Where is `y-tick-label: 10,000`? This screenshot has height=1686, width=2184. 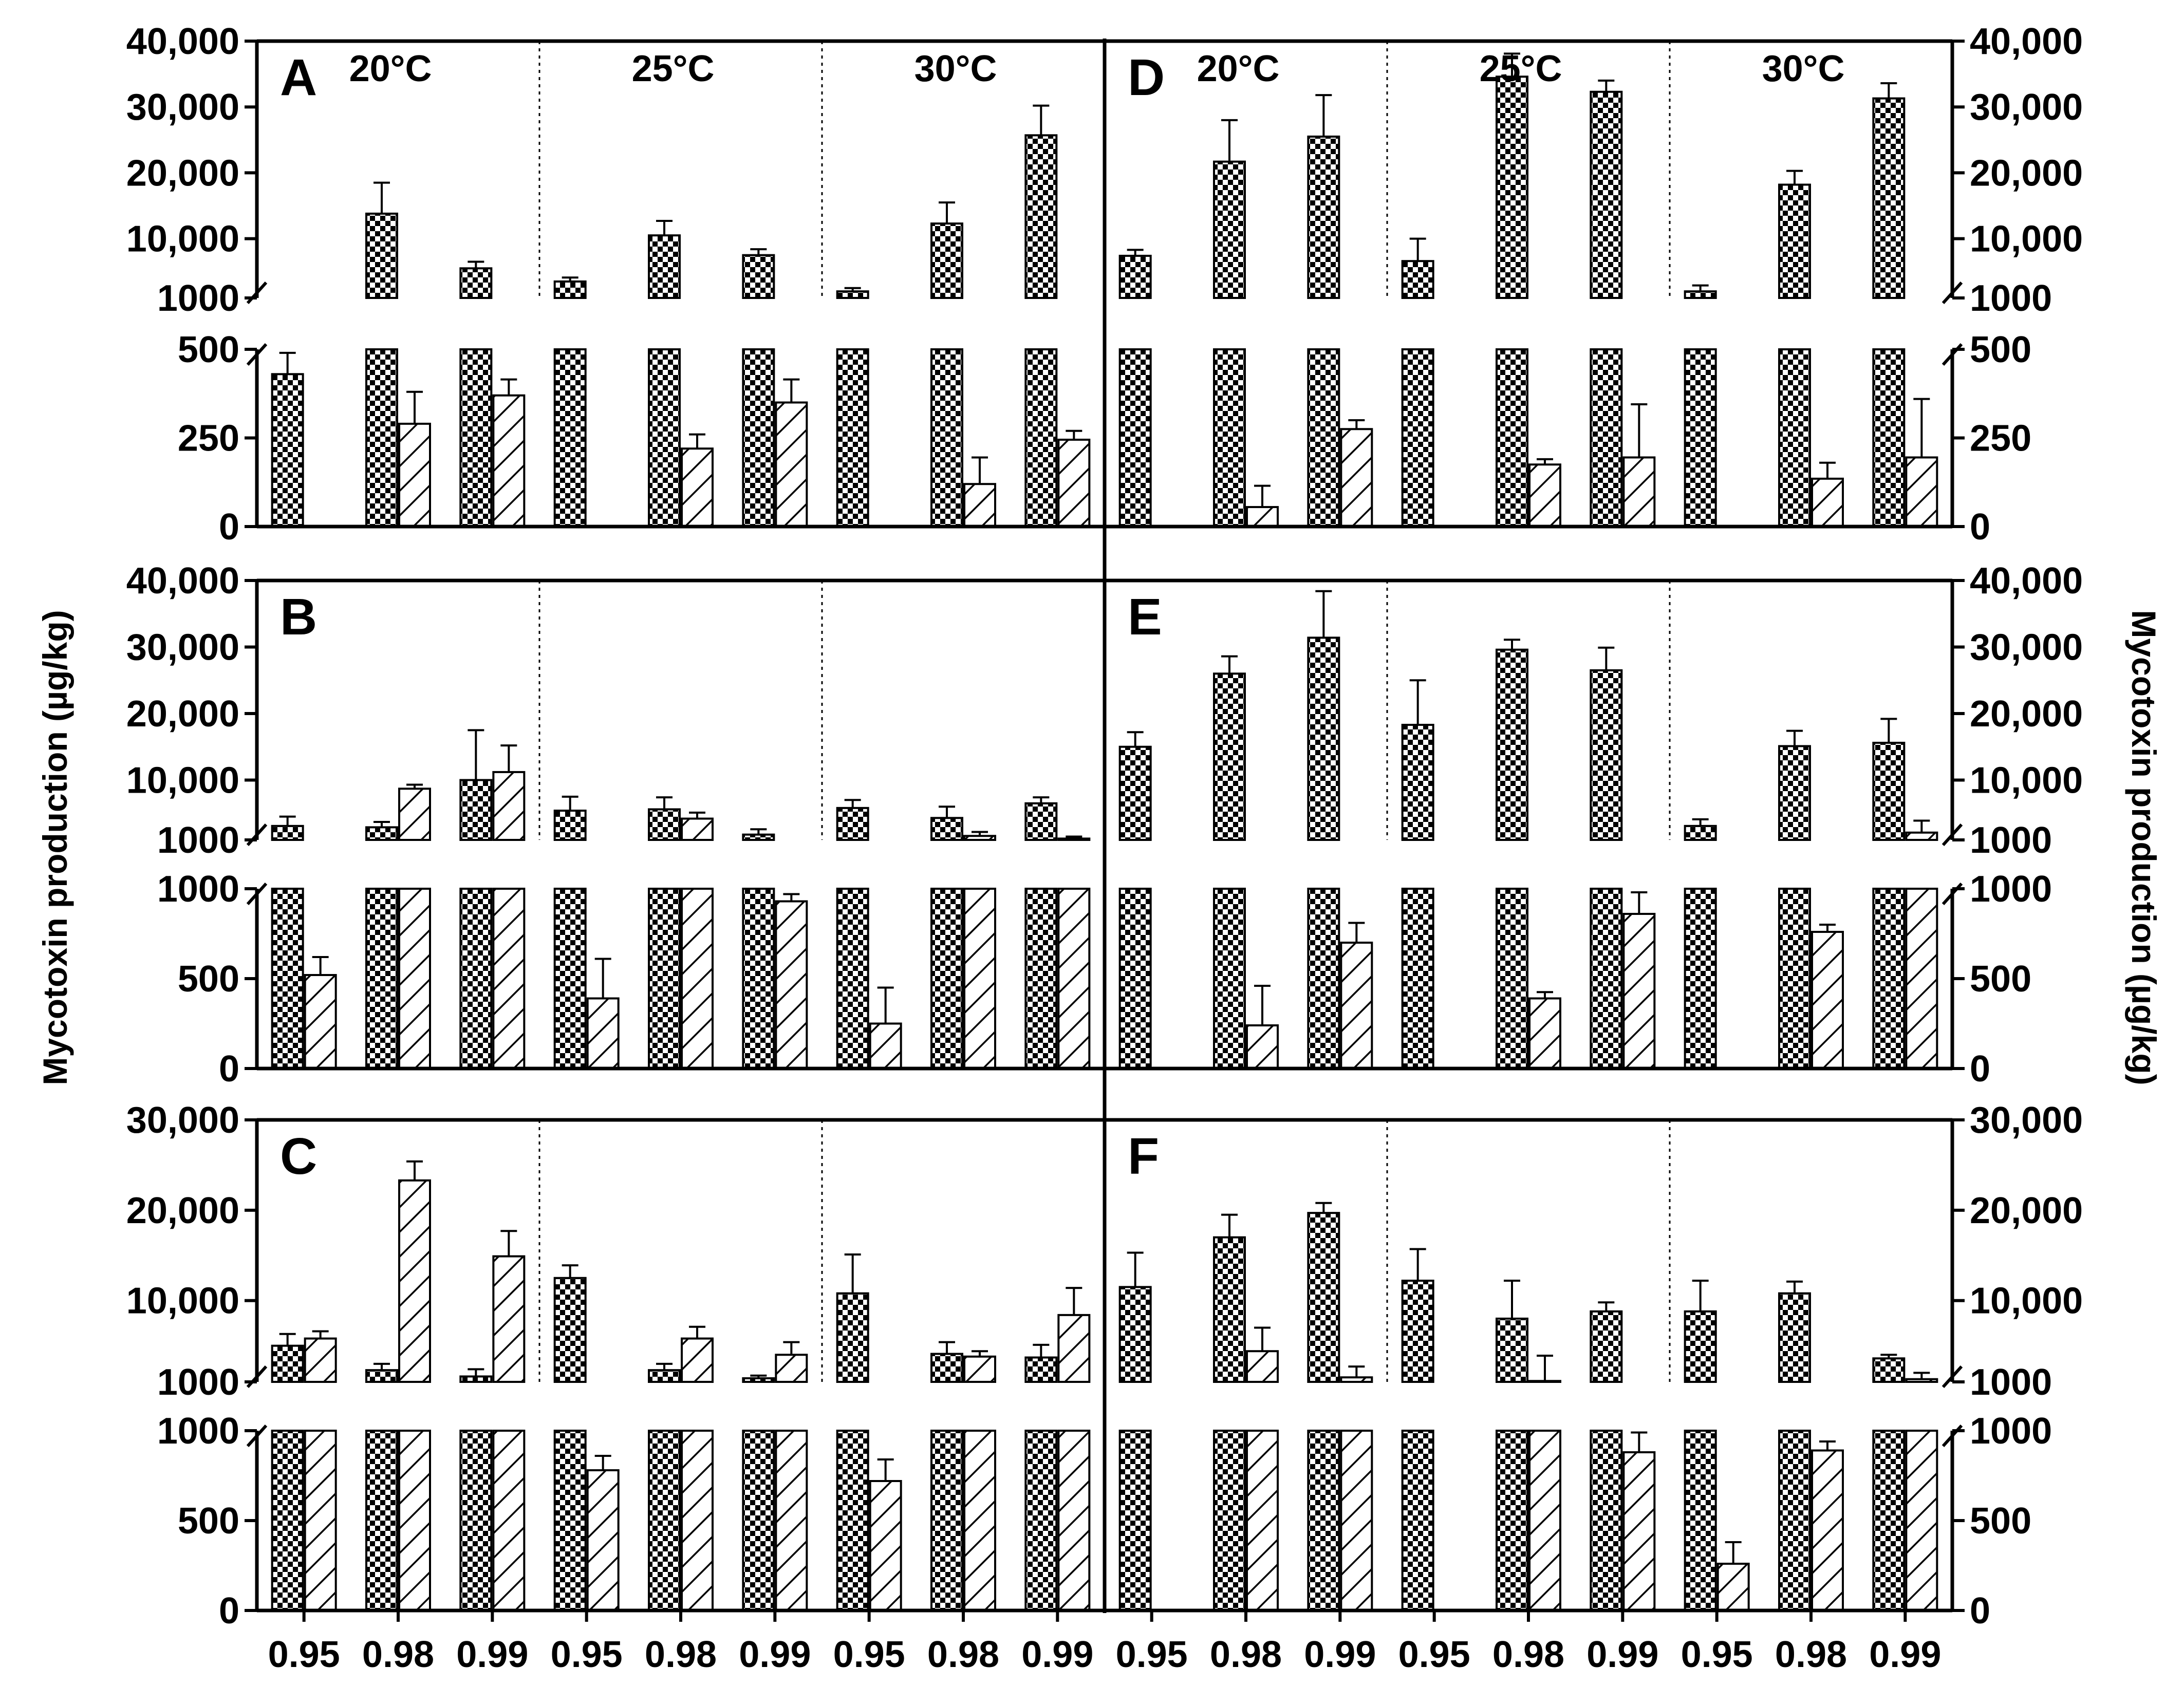 y-tick-label: 10,000 is located at coordinates (182, 239).